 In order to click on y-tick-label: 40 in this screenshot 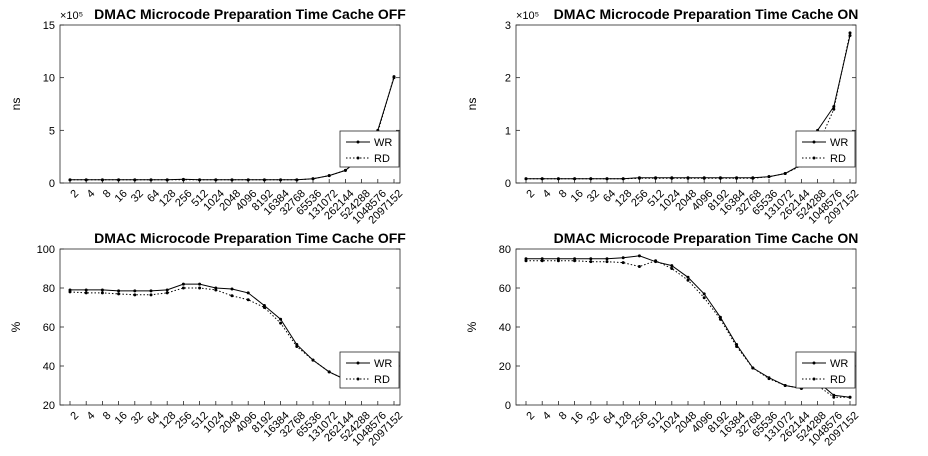, I will do `click(505, 328)`.